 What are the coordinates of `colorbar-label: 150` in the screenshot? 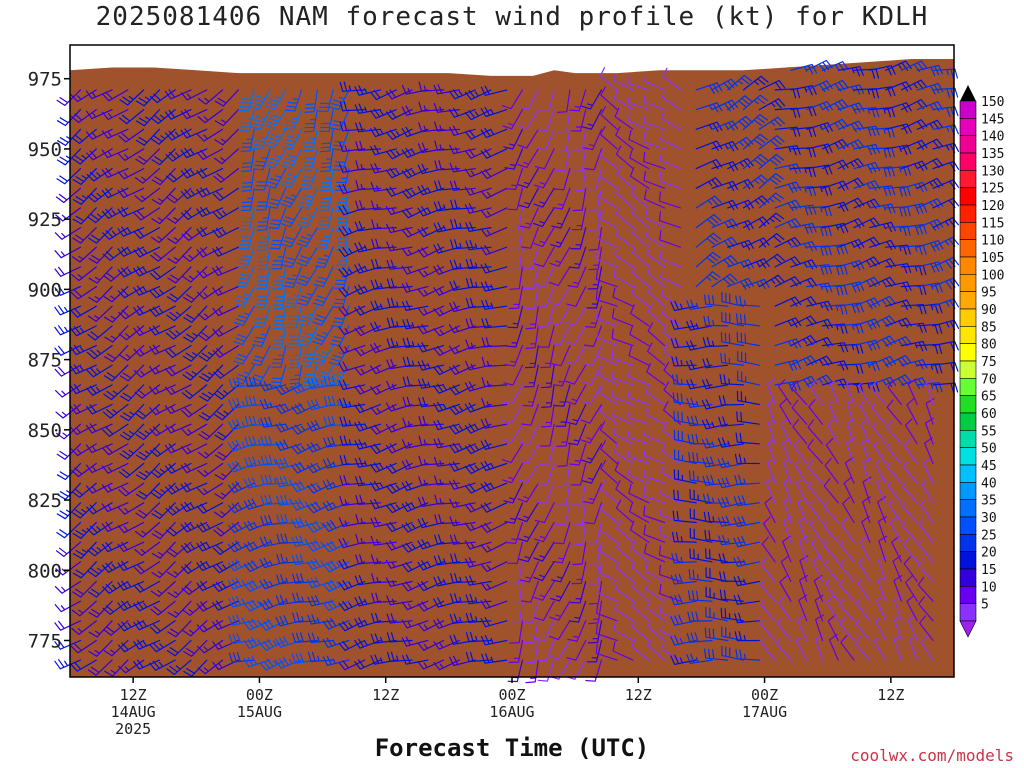 It's located at (992, 102).